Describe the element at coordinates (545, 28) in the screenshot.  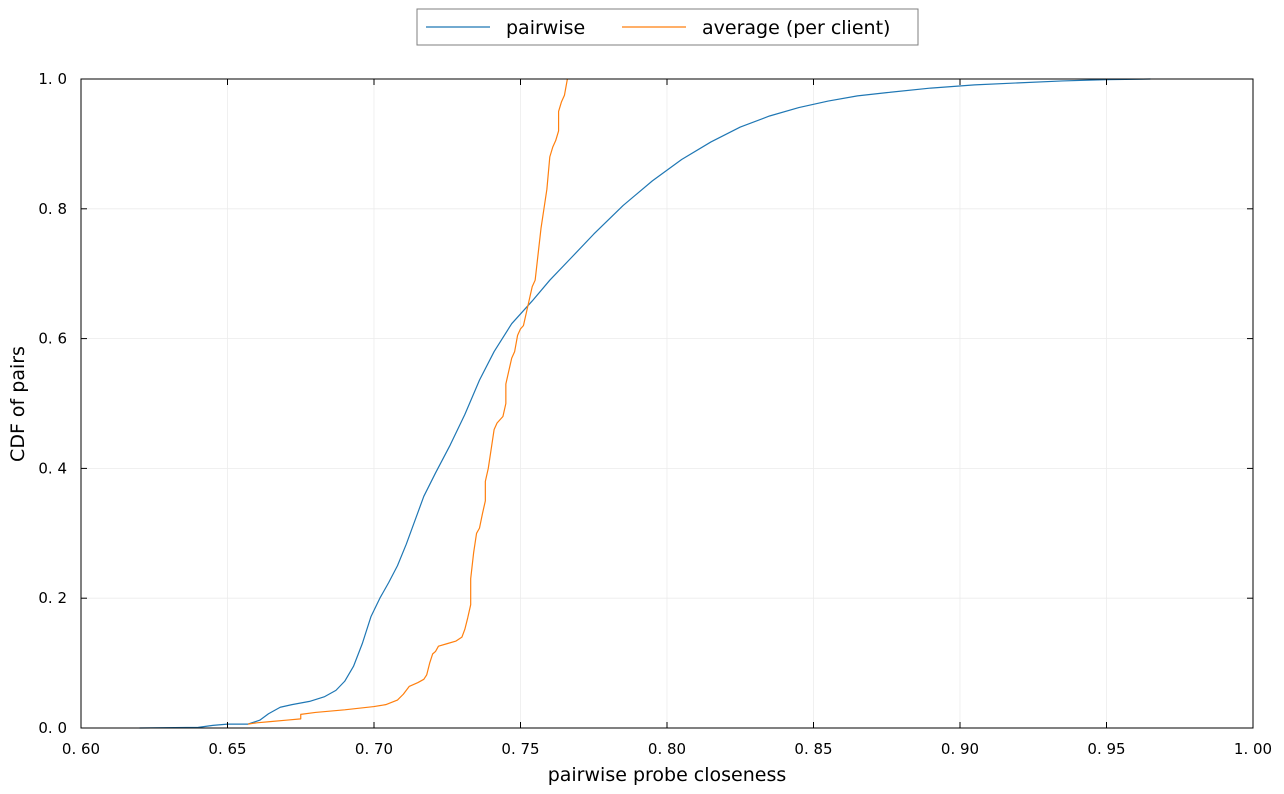
I see `legend-label-pairwise: pairwise` at that location.